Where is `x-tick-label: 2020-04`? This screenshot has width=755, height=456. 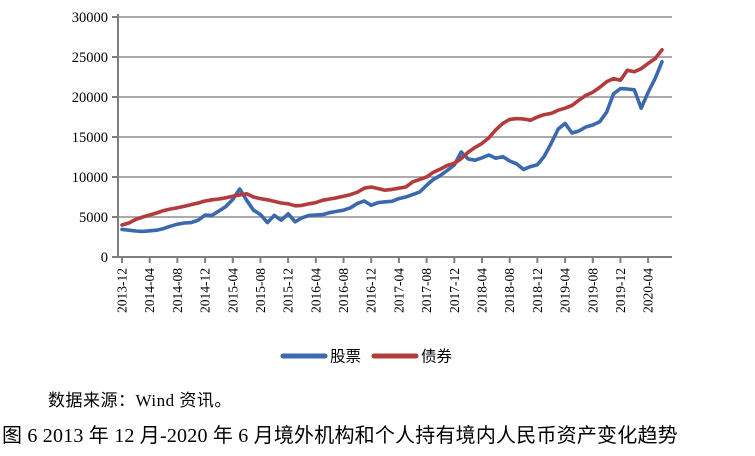 x-tick-label: 2020-04 is located at coordinates (648, 290).